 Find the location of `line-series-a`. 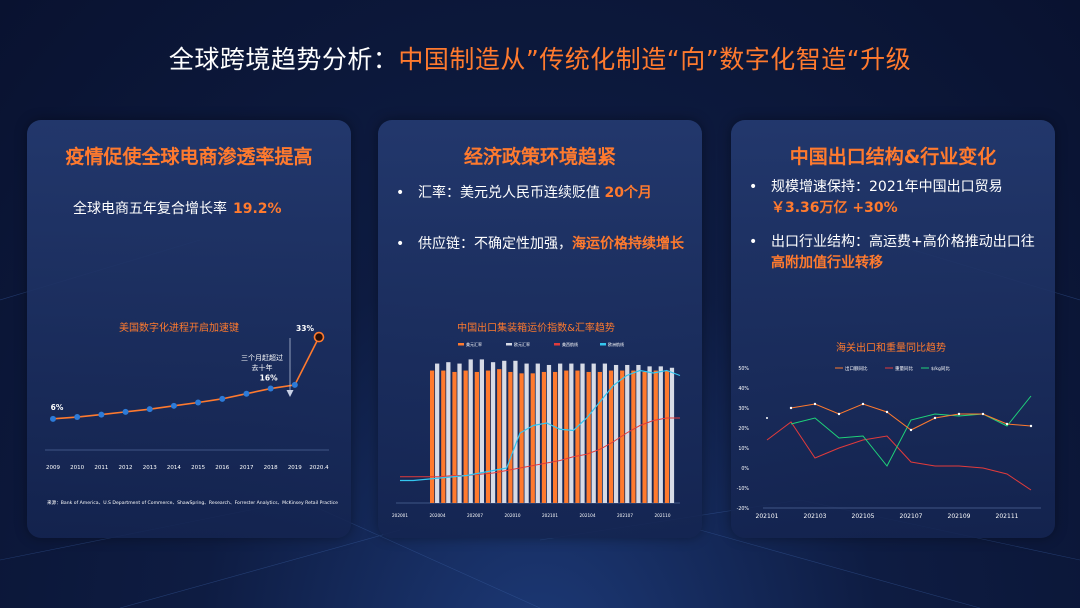

line-series-a is located at coordinates (540, 447).